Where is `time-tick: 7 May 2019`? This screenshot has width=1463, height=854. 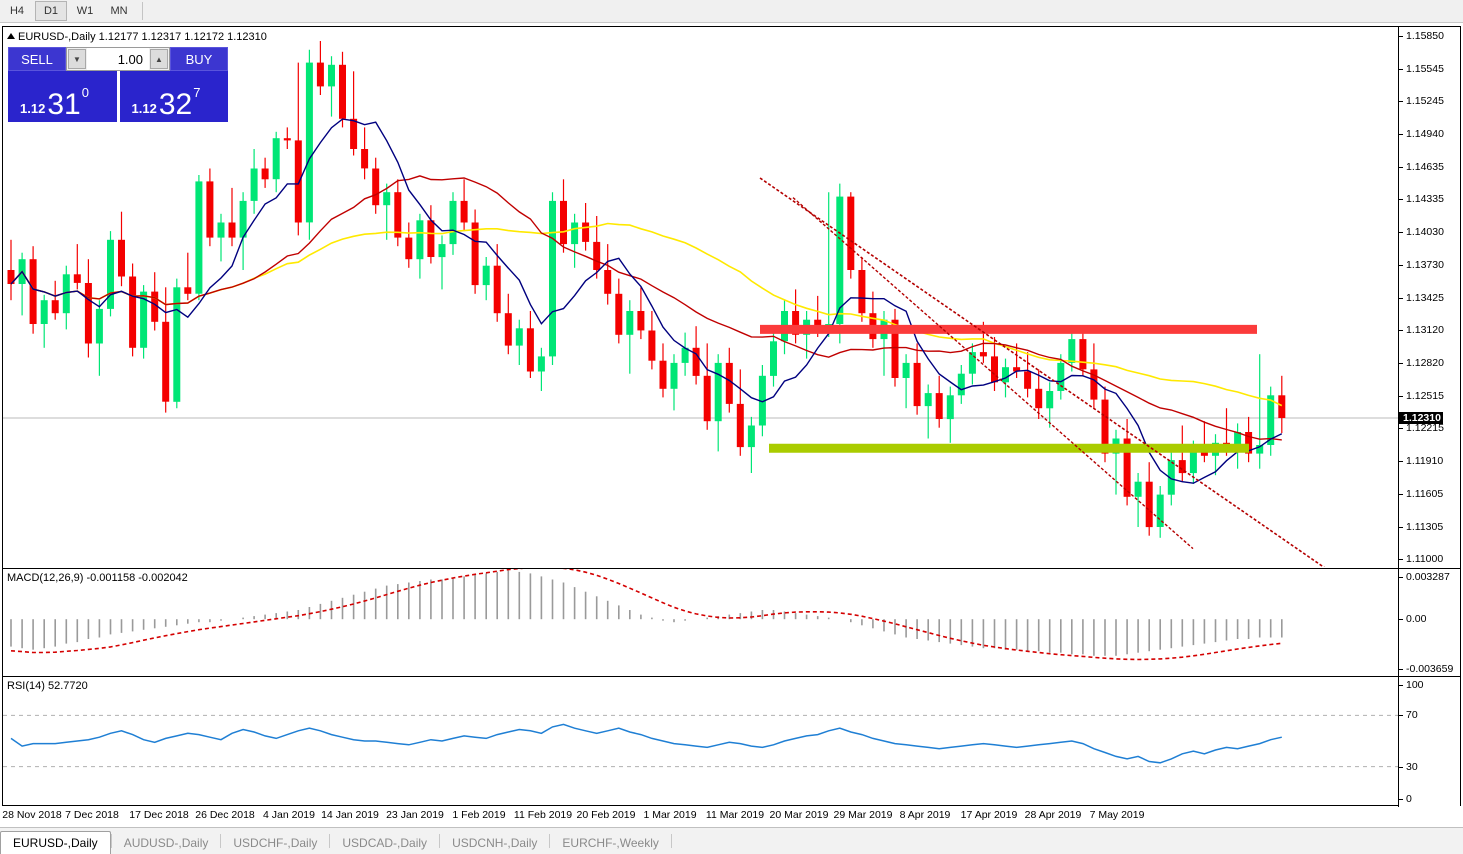
time-tick: 7 May 2019 is located at coordinates (1117, 815).